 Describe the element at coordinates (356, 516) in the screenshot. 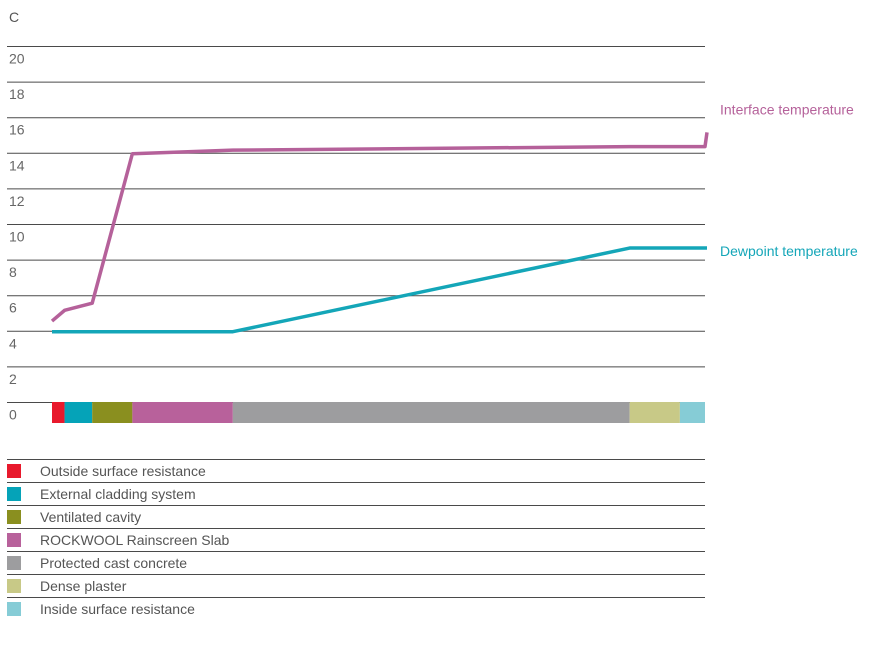

I see `legend-item: Ventilated cavity` at that location.